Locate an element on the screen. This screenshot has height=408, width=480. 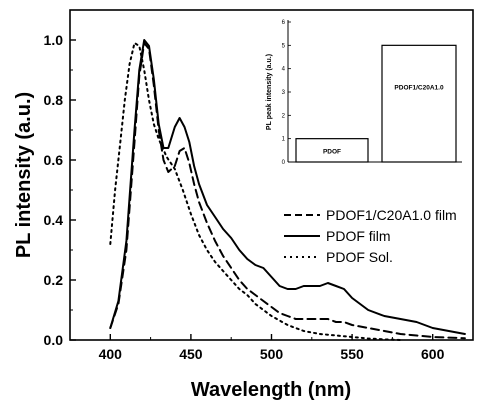
legend-label-pdof1-c20a1: PDOF1/C20A1.0 film is located at coordinates (391, 215).